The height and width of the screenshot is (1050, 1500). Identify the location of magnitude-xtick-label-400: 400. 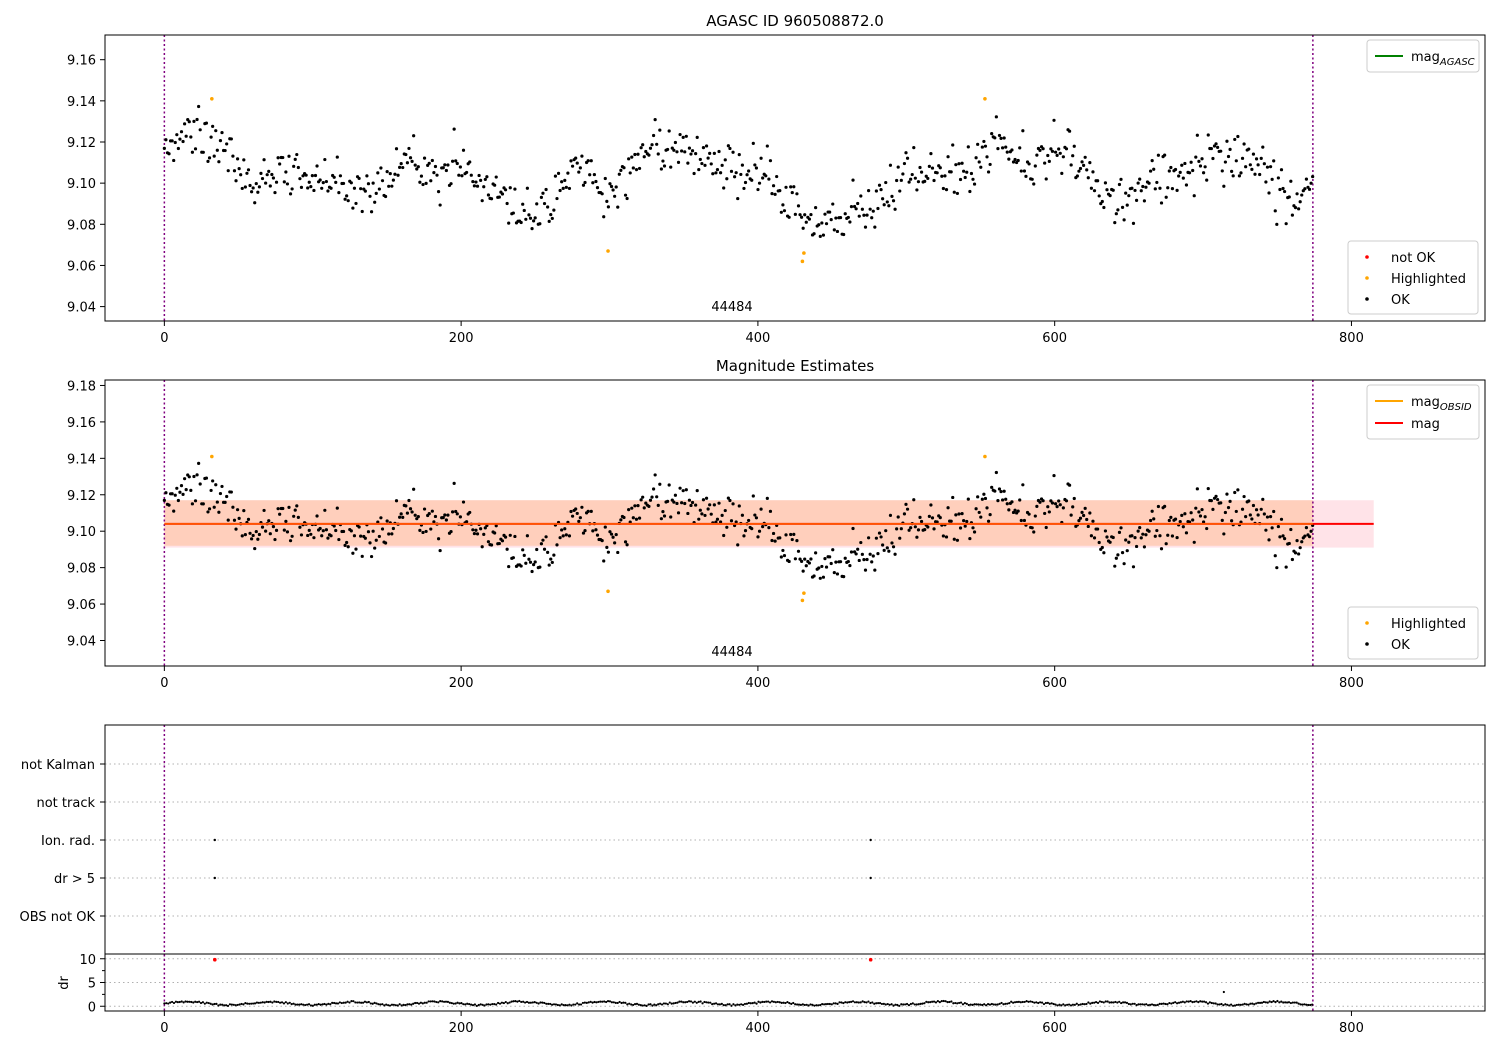
(757, 683).